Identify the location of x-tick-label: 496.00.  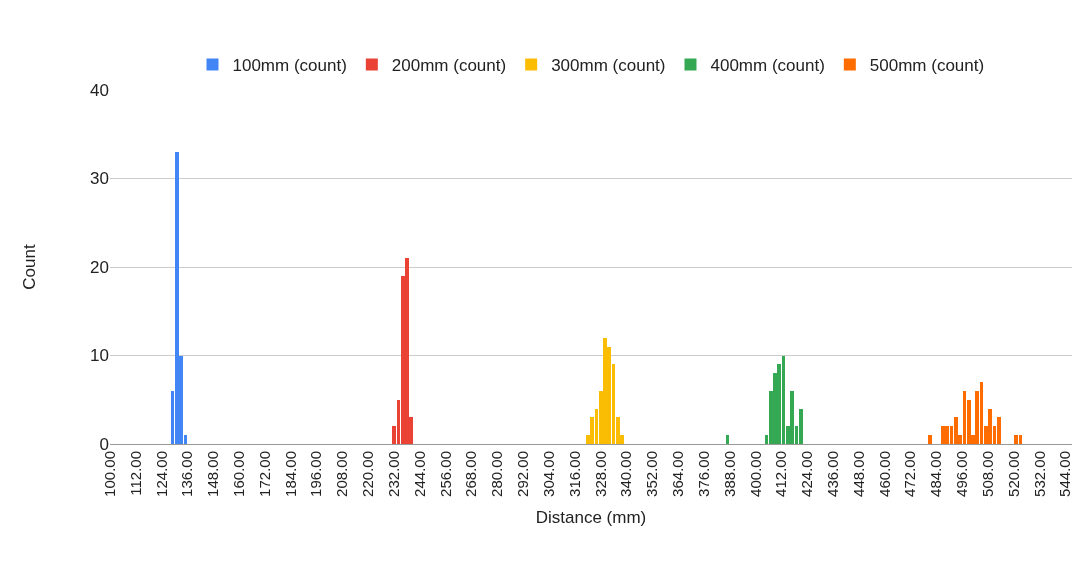
(962, 474).